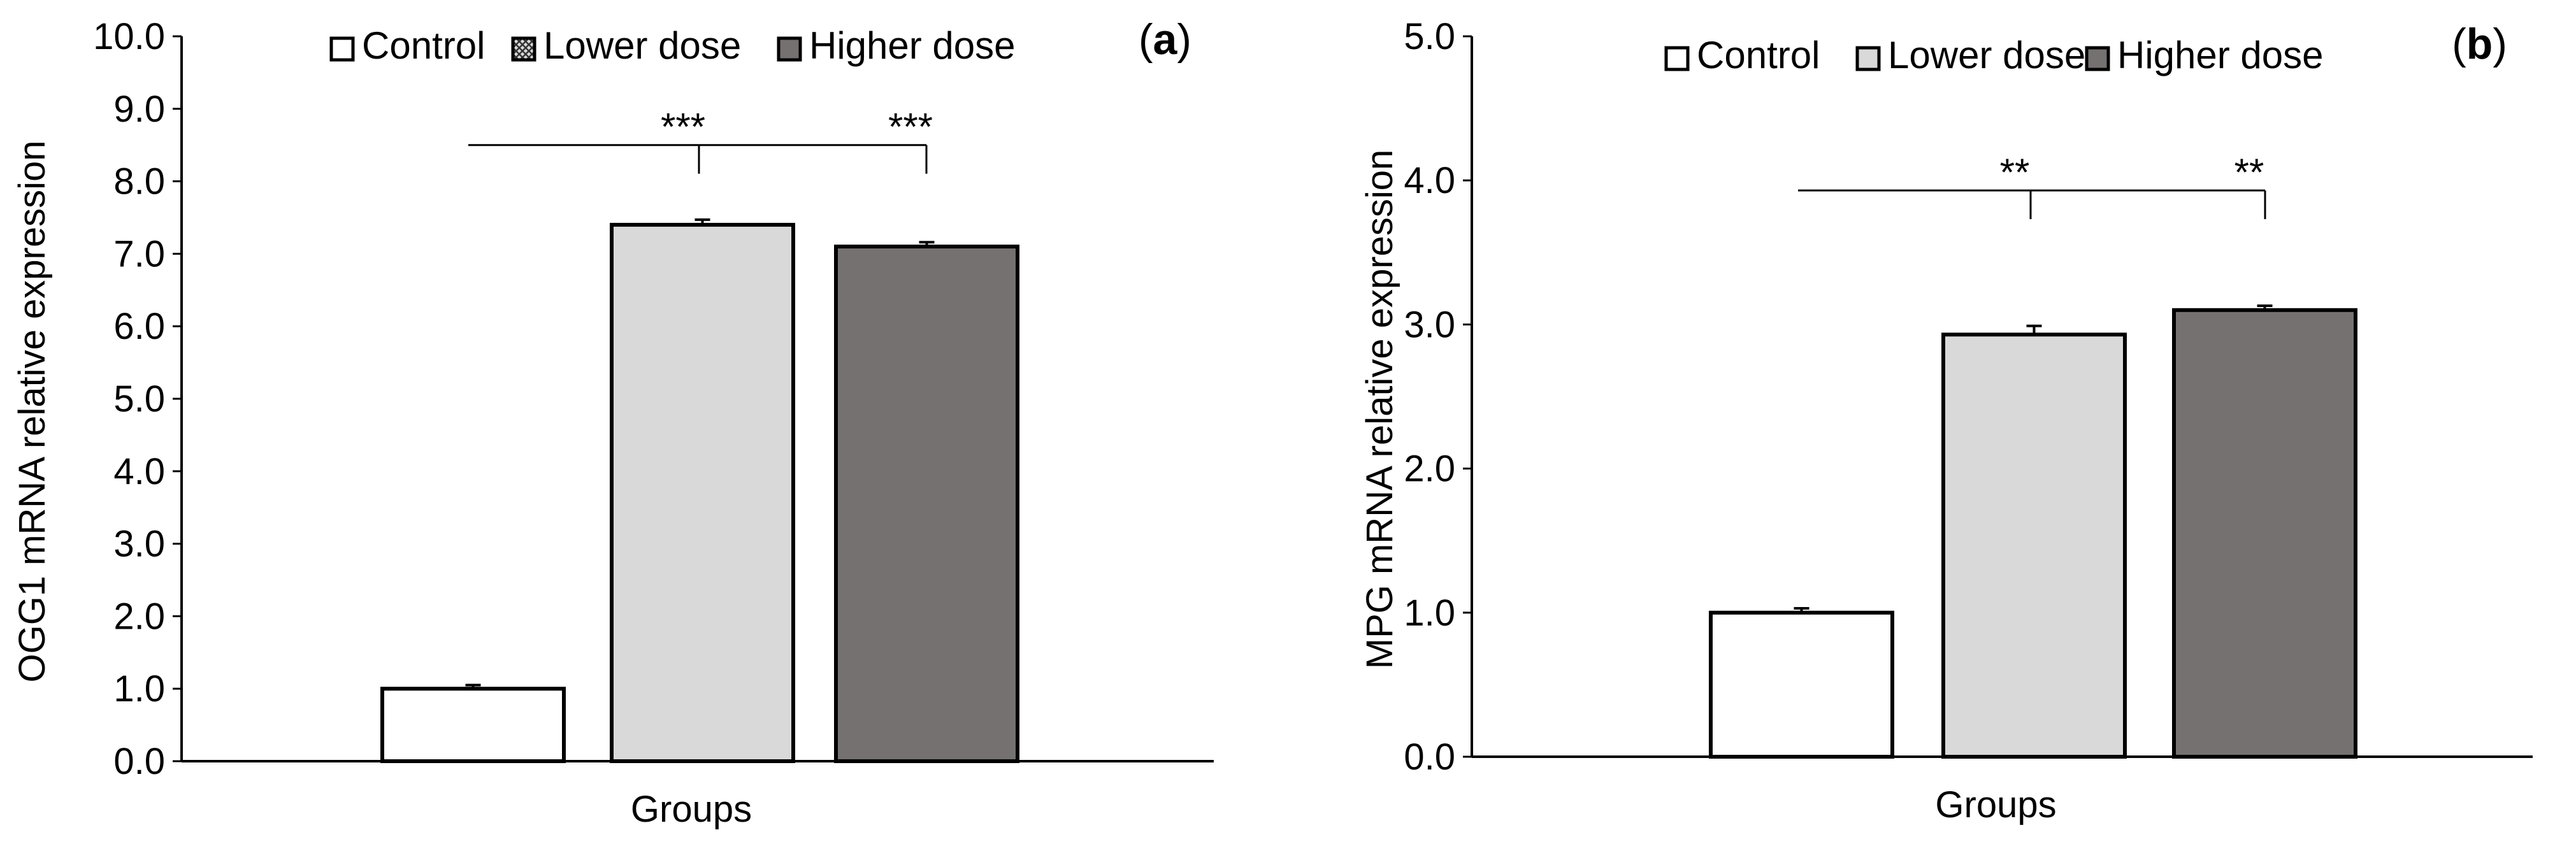  What do you see at coordinates (1379, 409) in the screenshot?
I see `y-axis-title: MPG mRNA relative expression` at bounding box center [1379, 409].